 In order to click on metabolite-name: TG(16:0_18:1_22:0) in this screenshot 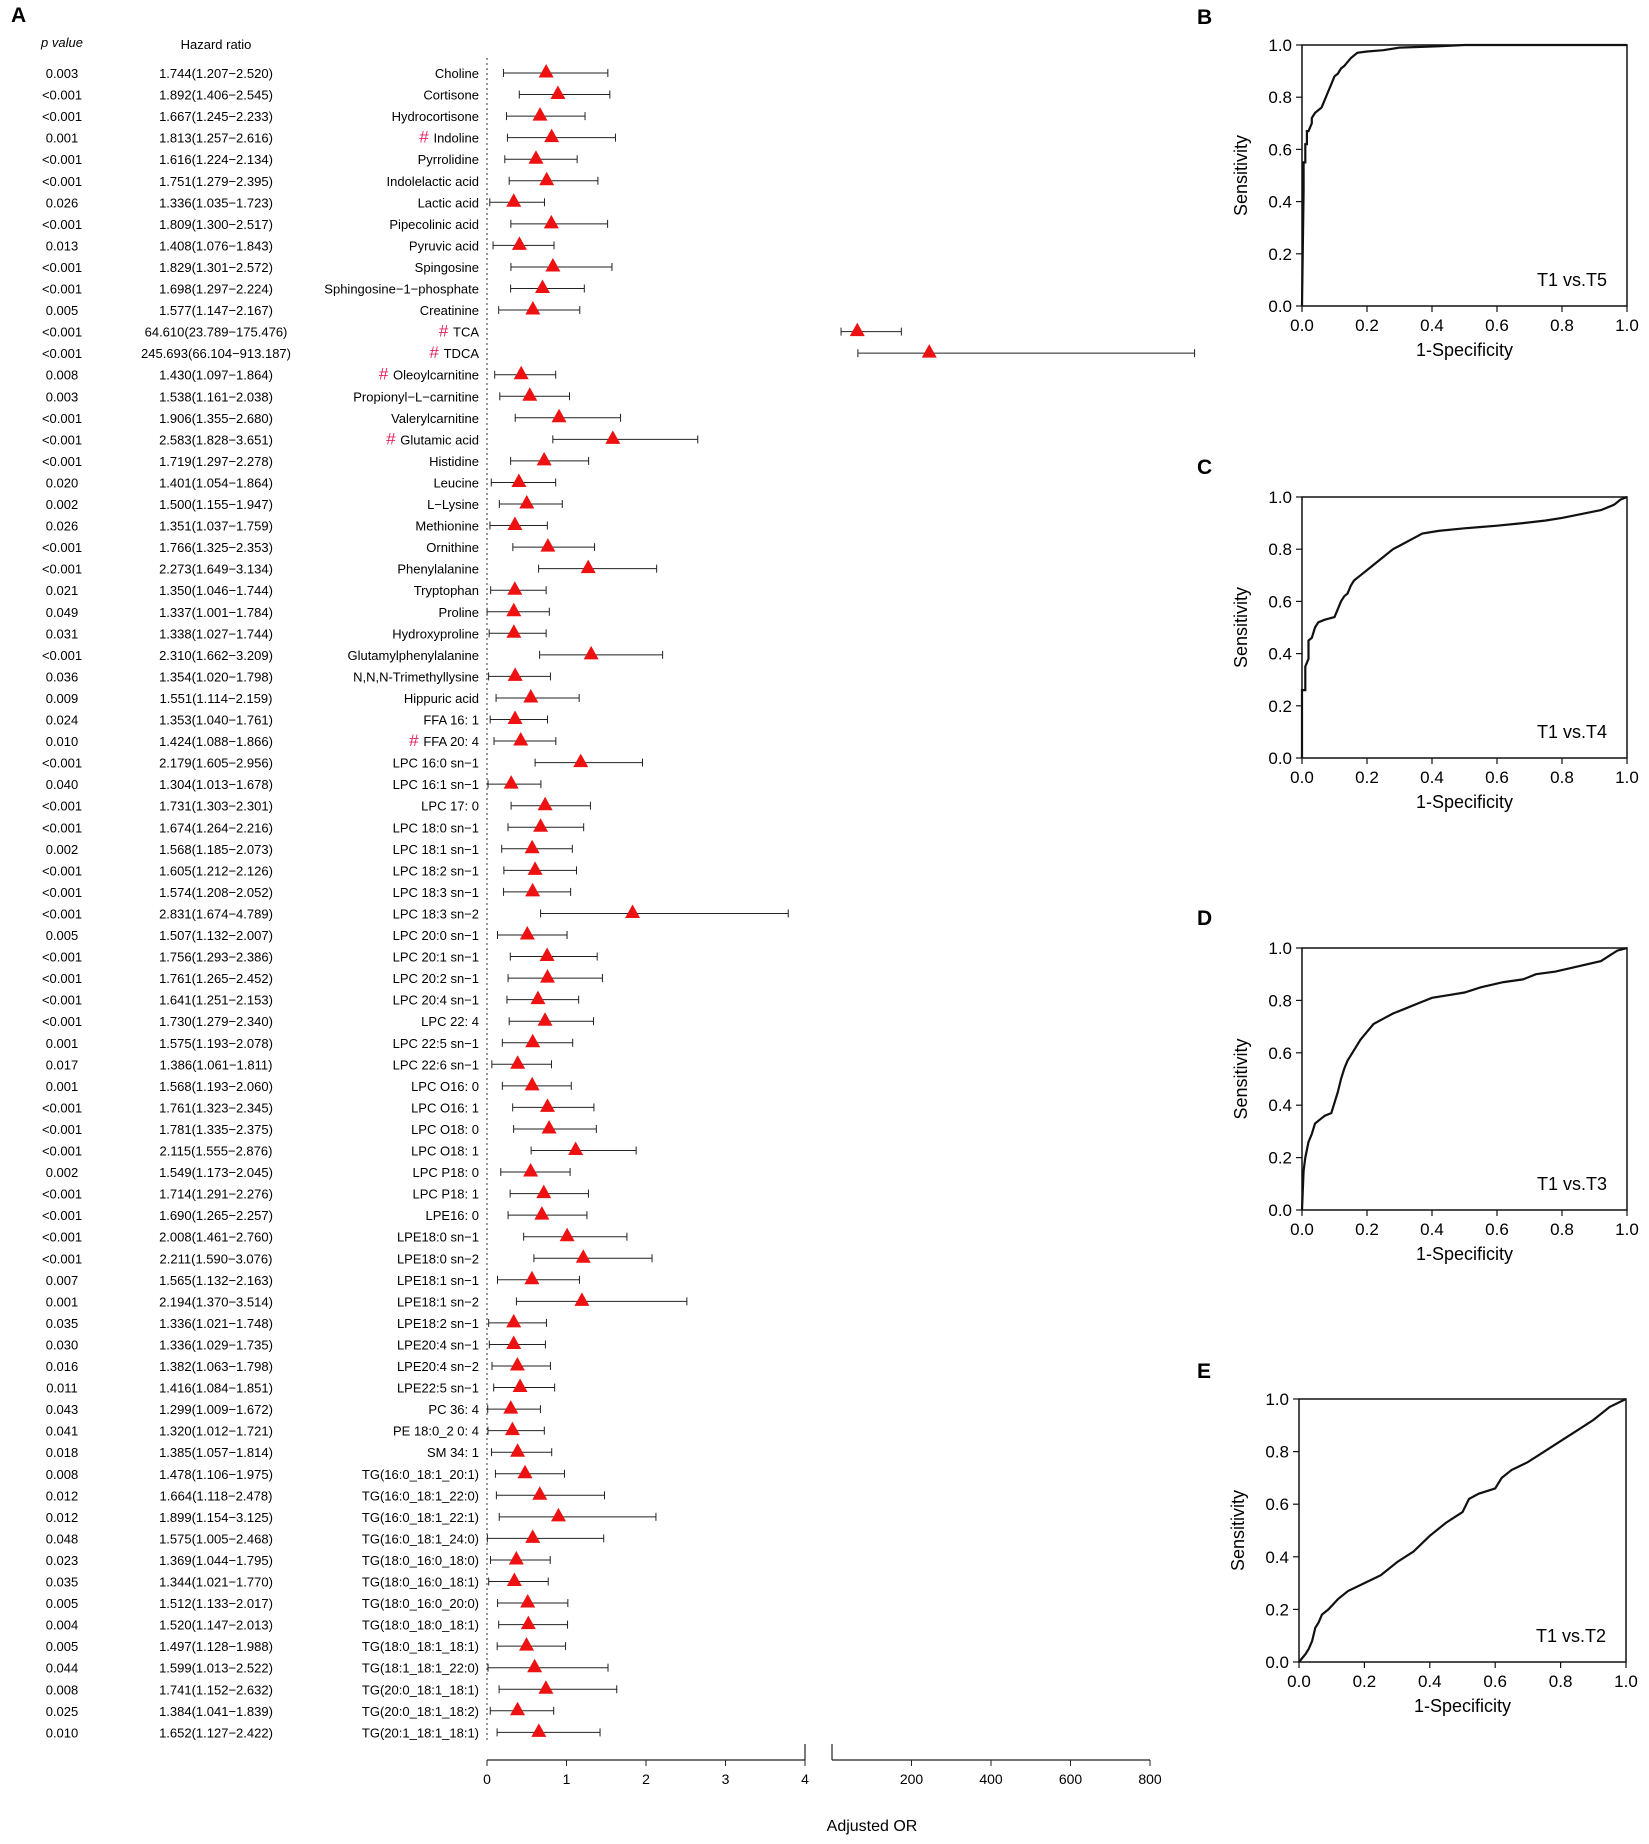, I will do `click(420, 1495)`.